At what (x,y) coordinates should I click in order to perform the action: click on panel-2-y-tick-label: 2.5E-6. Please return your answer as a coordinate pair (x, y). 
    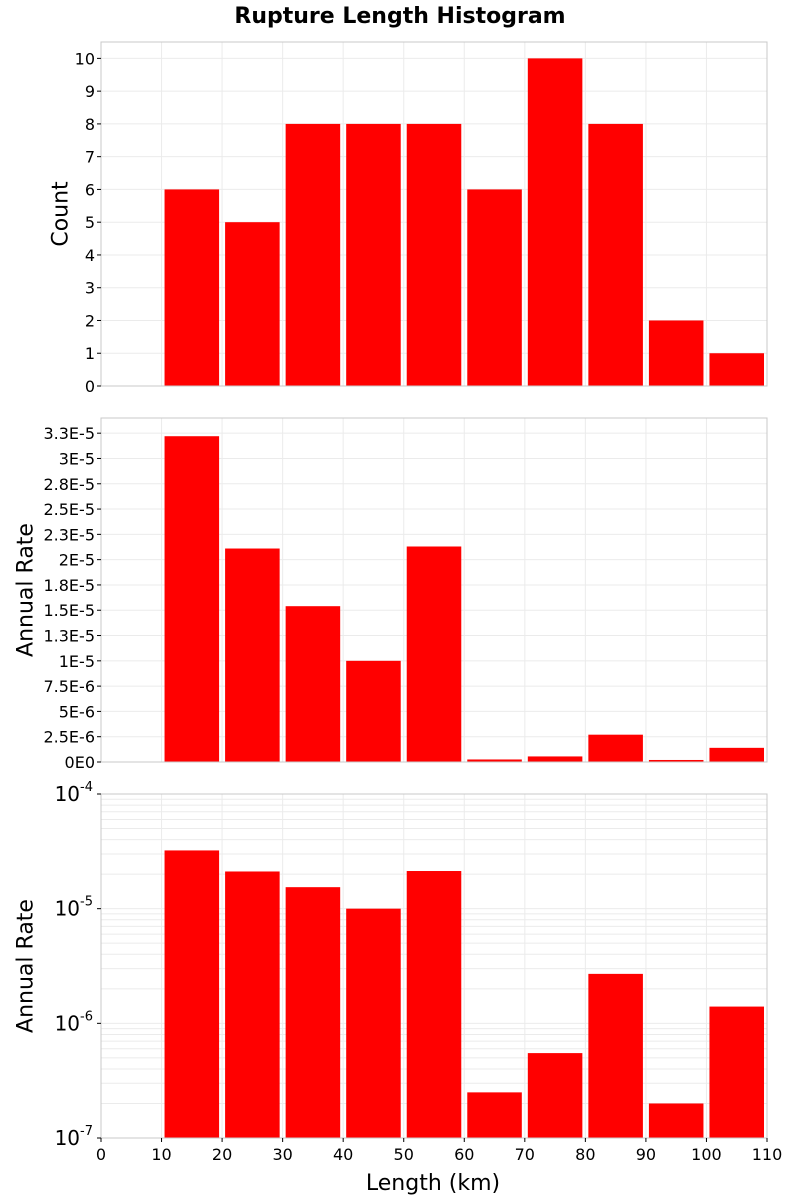
    Looking at the image, I should click on (69, 737).